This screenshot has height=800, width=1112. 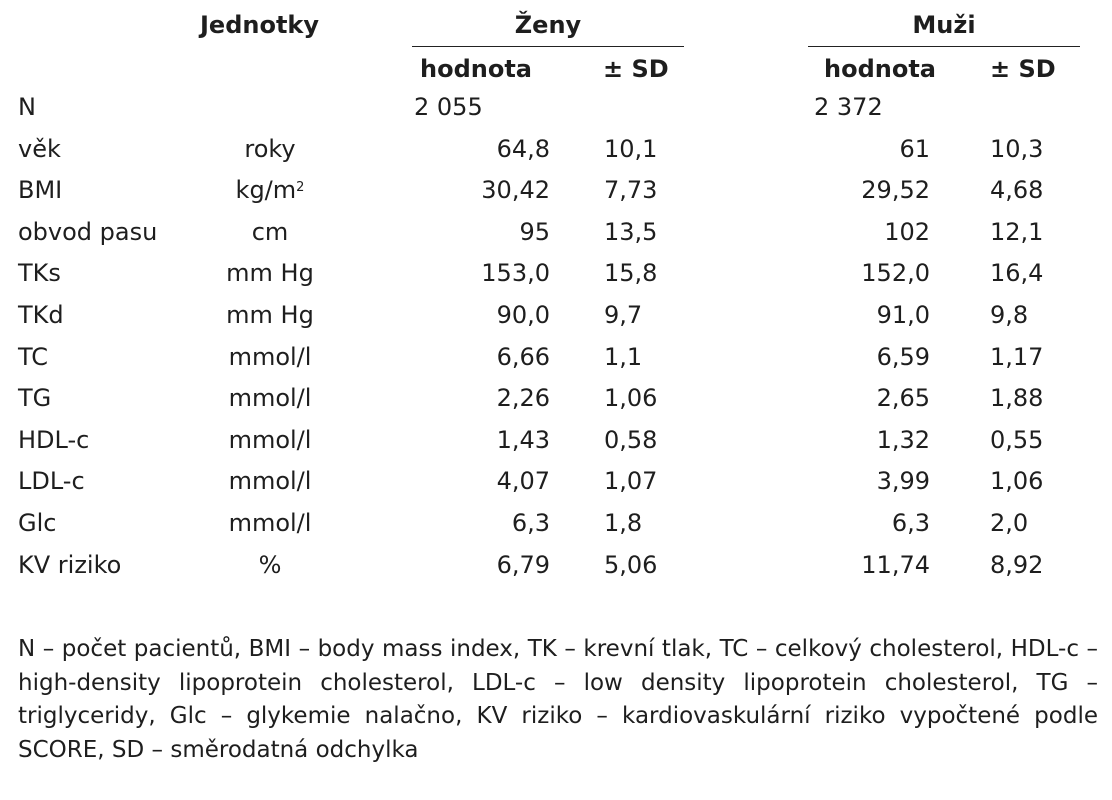 I want to click on row-label: HDL-c, so click(x=54, y=439).